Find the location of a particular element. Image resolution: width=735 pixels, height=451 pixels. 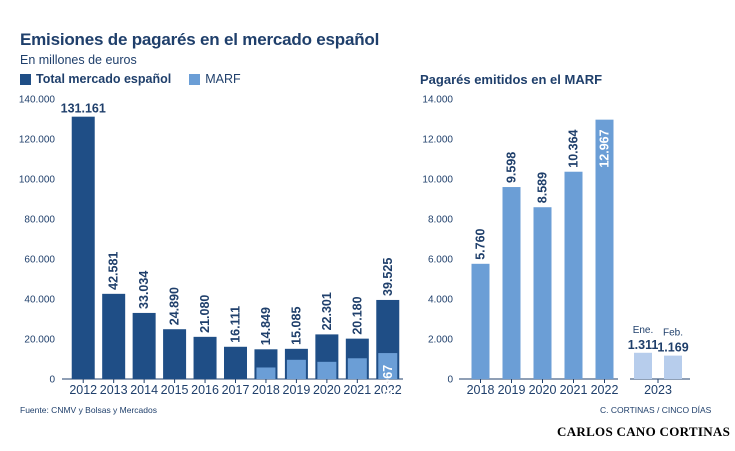

author-name: CARLOS CANO CORTINAS is located at coordinates (644, 431).